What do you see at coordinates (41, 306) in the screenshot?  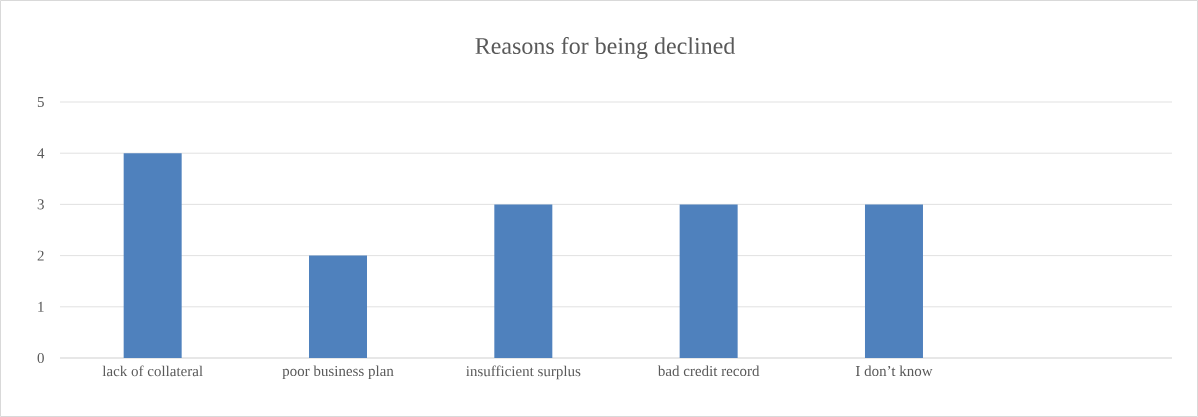 I see `y-tick-label: 1` at bounding box center [41, 306].